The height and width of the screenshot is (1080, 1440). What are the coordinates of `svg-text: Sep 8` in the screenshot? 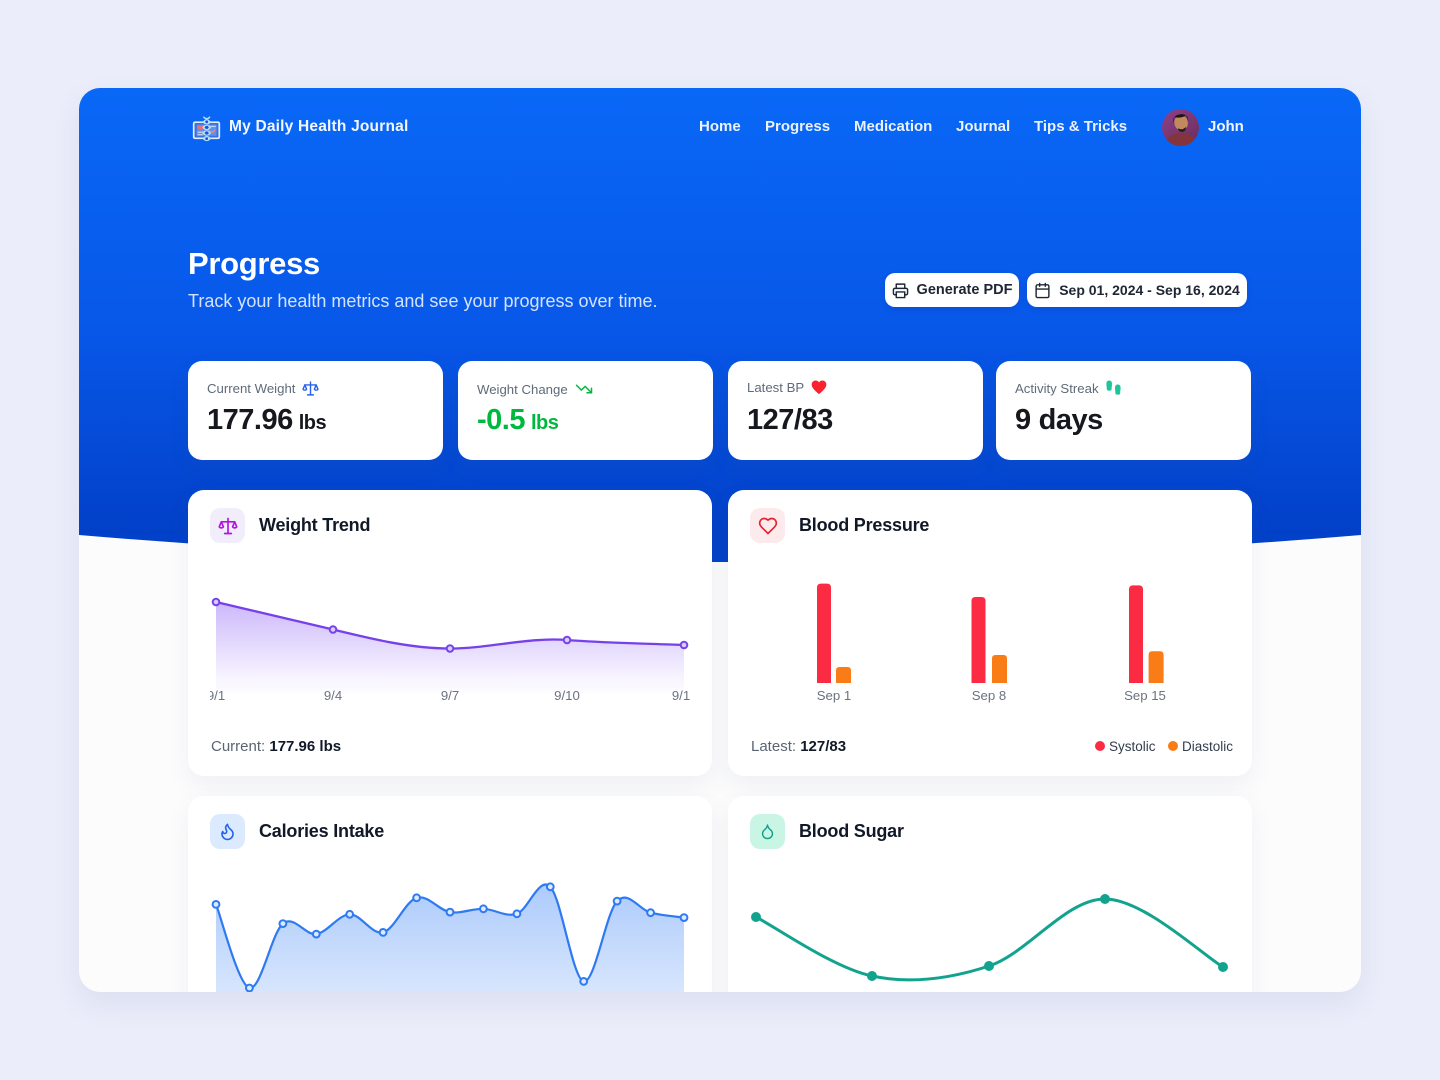 It's located at (989, 695).